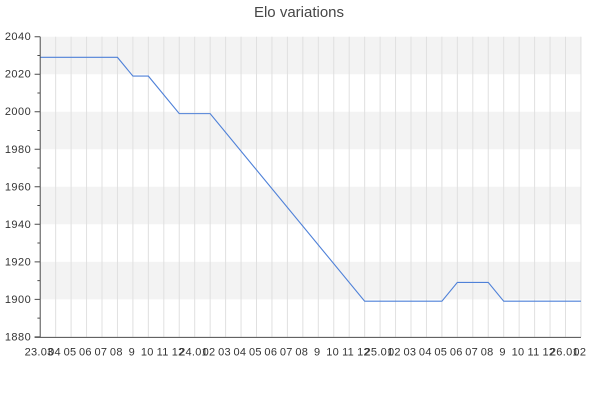 Image resolution: width=600 pixels, height=400 pixels. Describe the element at coordinates (18, 150) in the screenshot. I see `svg-text: 1980` at that location.